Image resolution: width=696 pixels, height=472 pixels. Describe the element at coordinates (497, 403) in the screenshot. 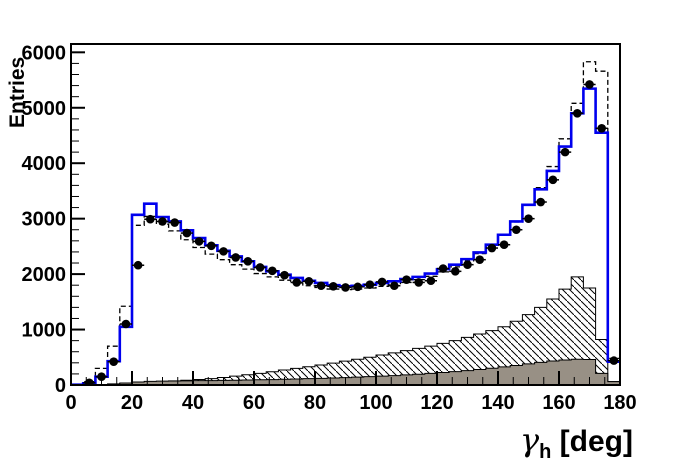

I see `svg-text: 140` at that location.